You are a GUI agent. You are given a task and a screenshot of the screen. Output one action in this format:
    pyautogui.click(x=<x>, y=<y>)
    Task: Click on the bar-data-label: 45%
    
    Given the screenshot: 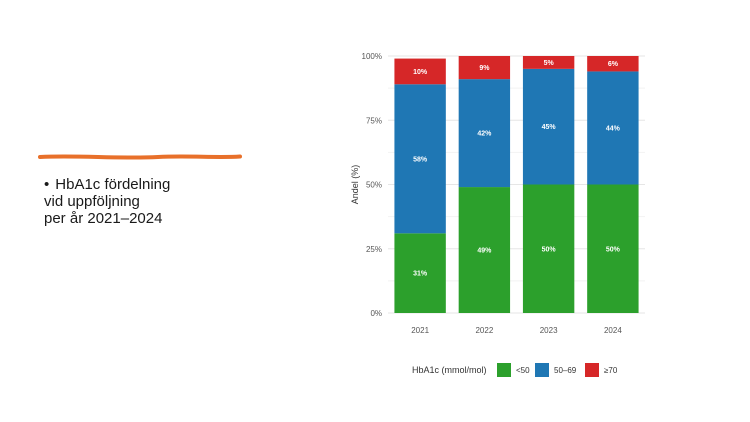 What is the action you would take?
    pyautogui.click(x=549, y=127)
    